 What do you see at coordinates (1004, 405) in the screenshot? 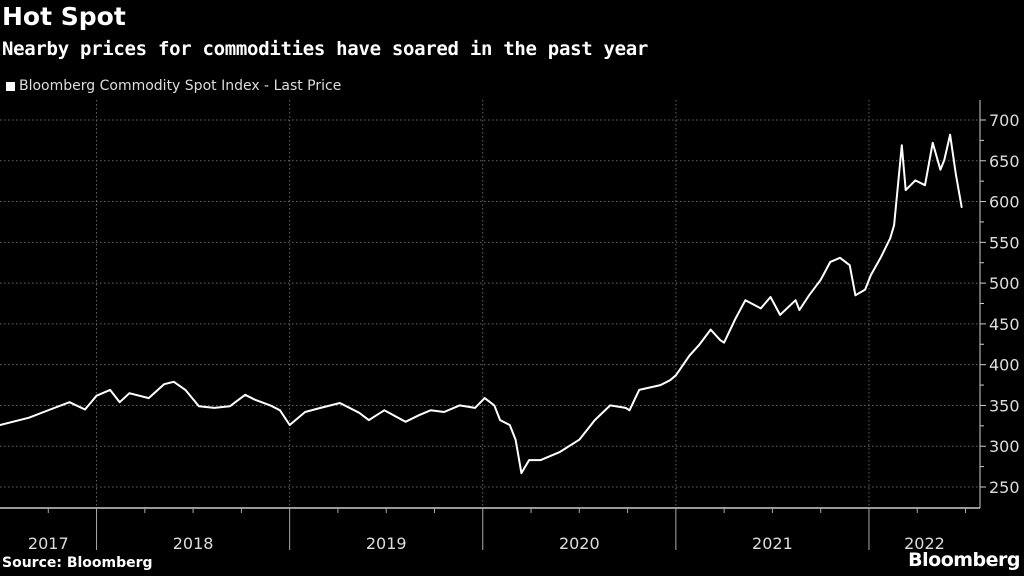
I see `y-tick-label: 350` at bounding box center [1004, 405].